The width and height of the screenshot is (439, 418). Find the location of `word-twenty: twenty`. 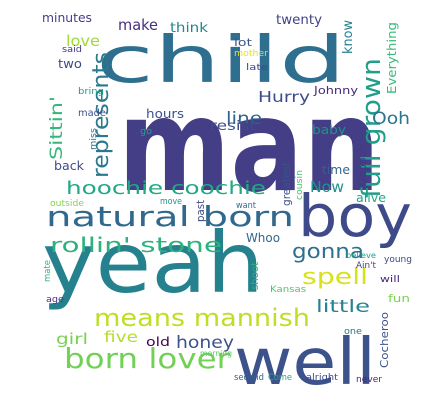

word-twenty: twenty is located at coordinates (299, 20).